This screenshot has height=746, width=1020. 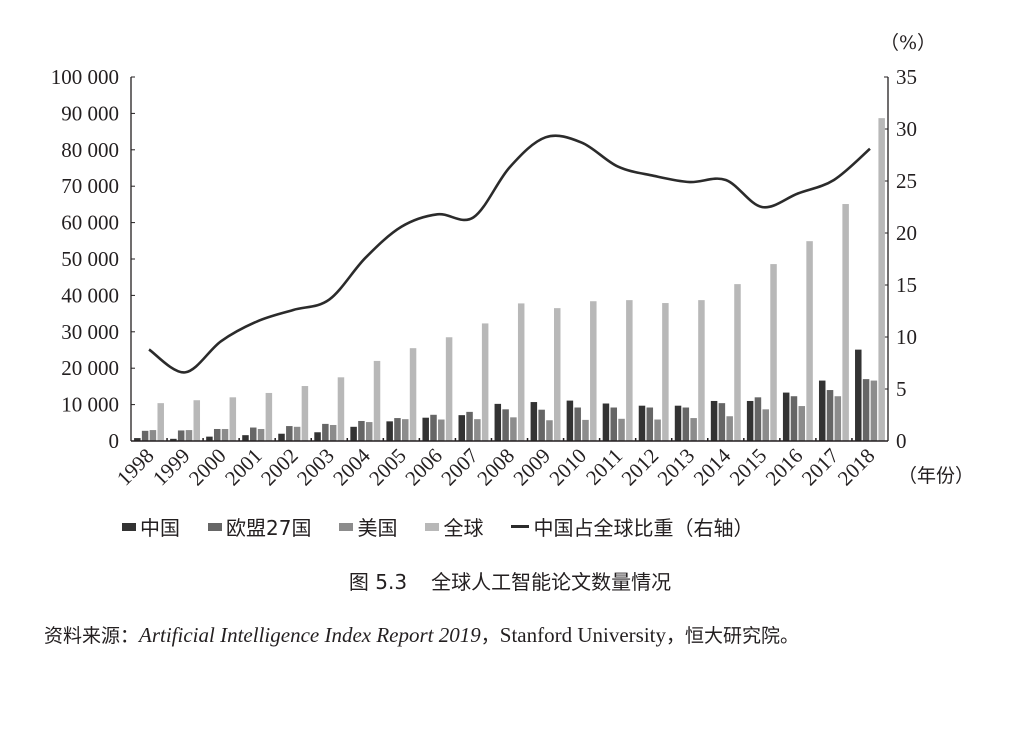 What do you see at coordinates (90, 295) in the screenshot?
I see `left-tick-label: 40 000` at bounding box center [90, 295].